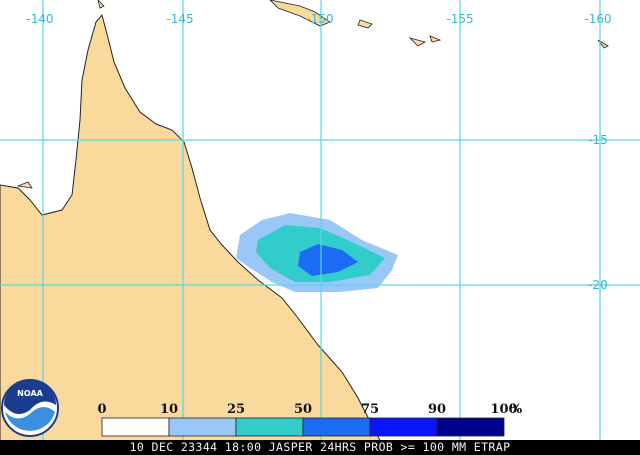 The image size is (640, 455). Describe the element at coordinates (319, 19) in the screenshot. I see `lon-label: -150` at that location.